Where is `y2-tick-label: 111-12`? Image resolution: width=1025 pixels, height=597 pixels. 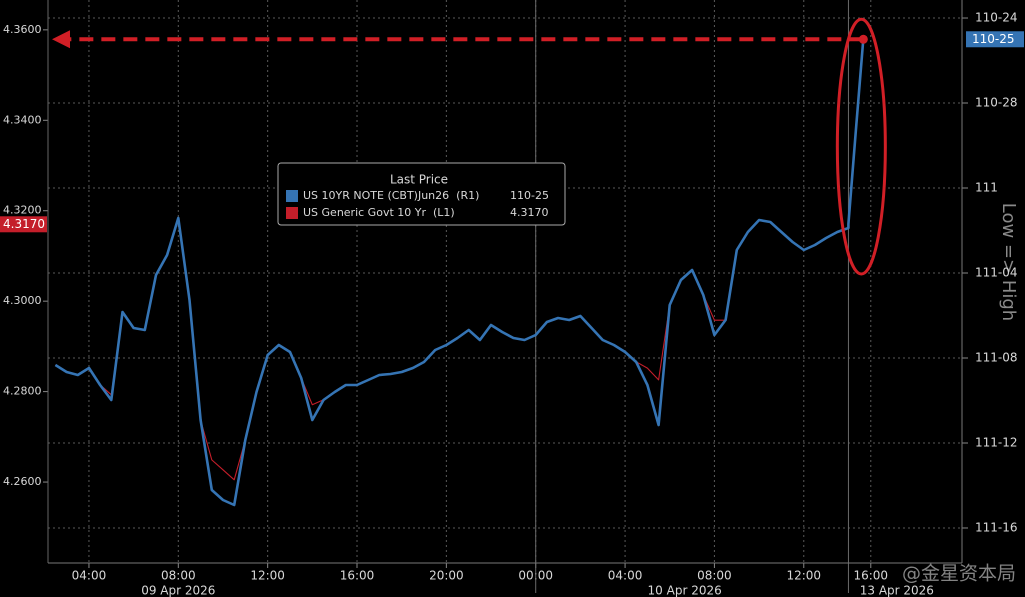
y2-tick-label: 111-12 is located at coordinates (996, 442).